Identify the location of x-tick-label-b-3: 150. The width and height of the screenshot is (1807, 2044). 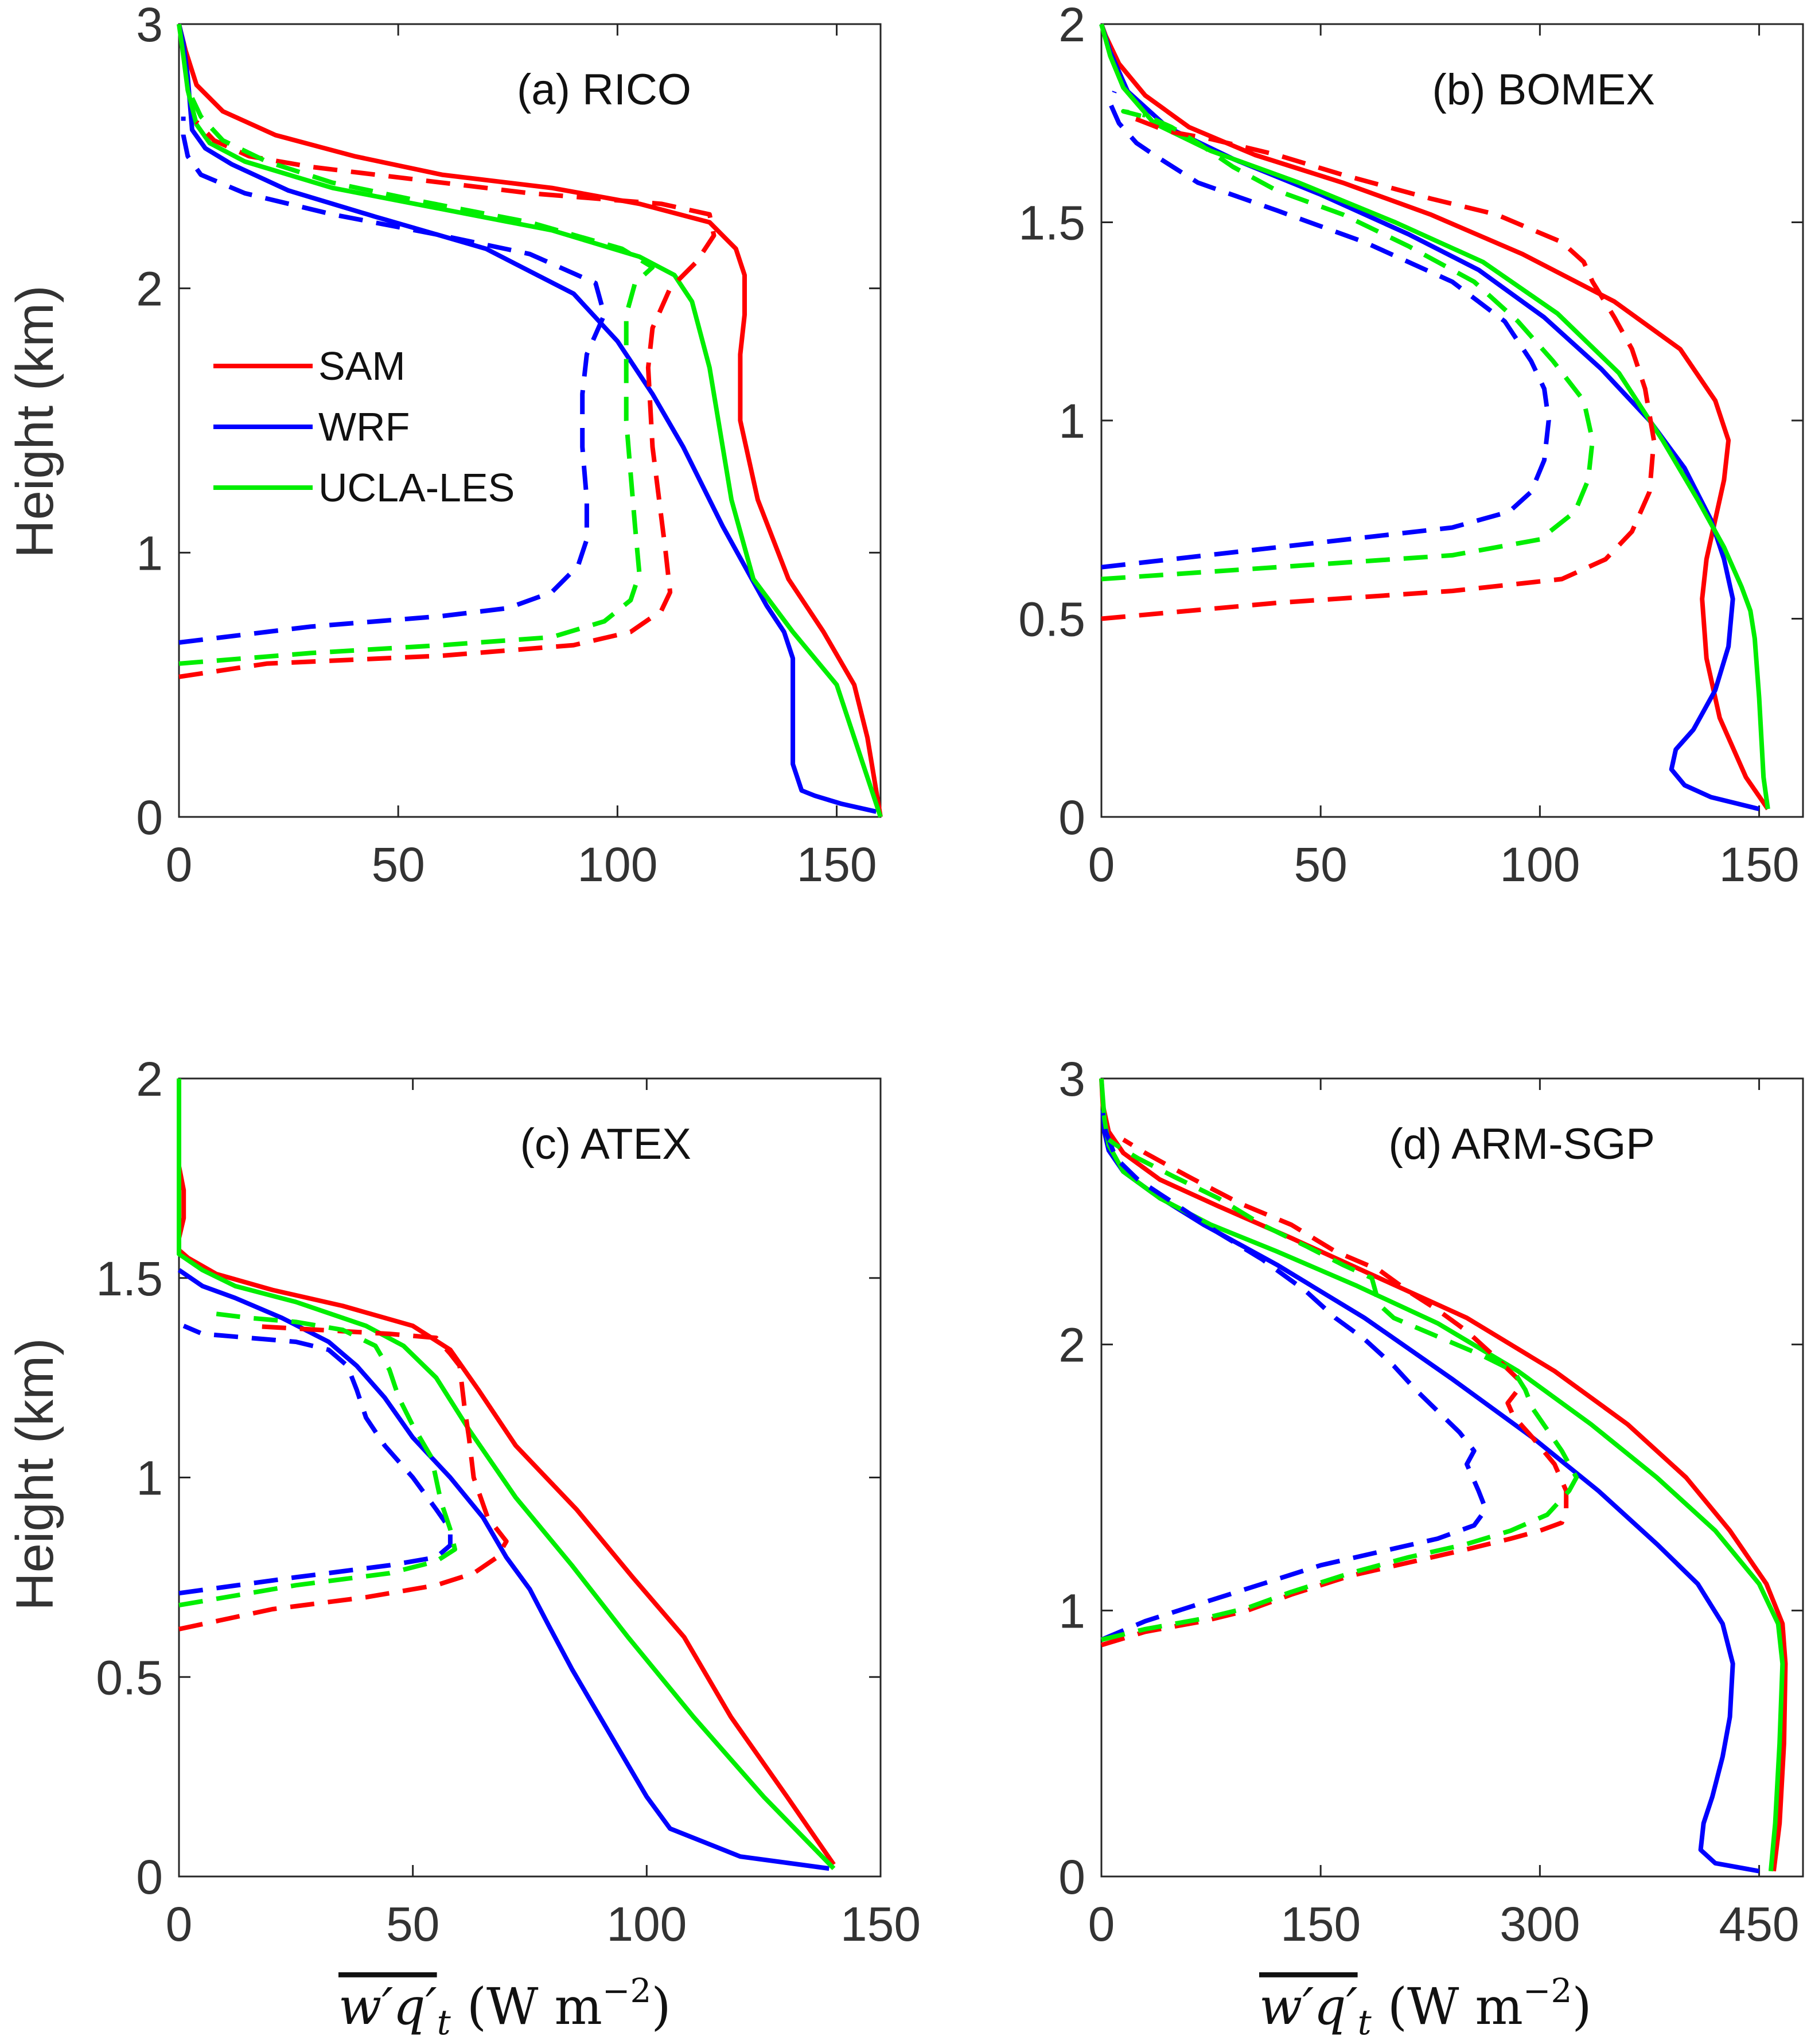
(1759, 864).